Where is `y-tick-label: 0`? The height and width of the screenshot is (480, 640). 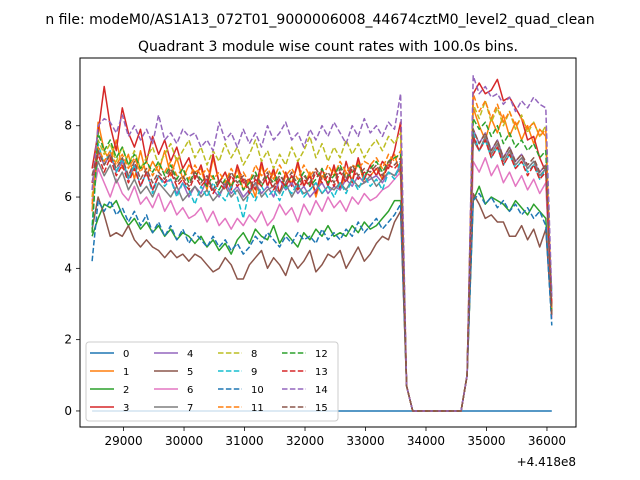
y-tick-label: 0 is located at coordinates (68, 411).